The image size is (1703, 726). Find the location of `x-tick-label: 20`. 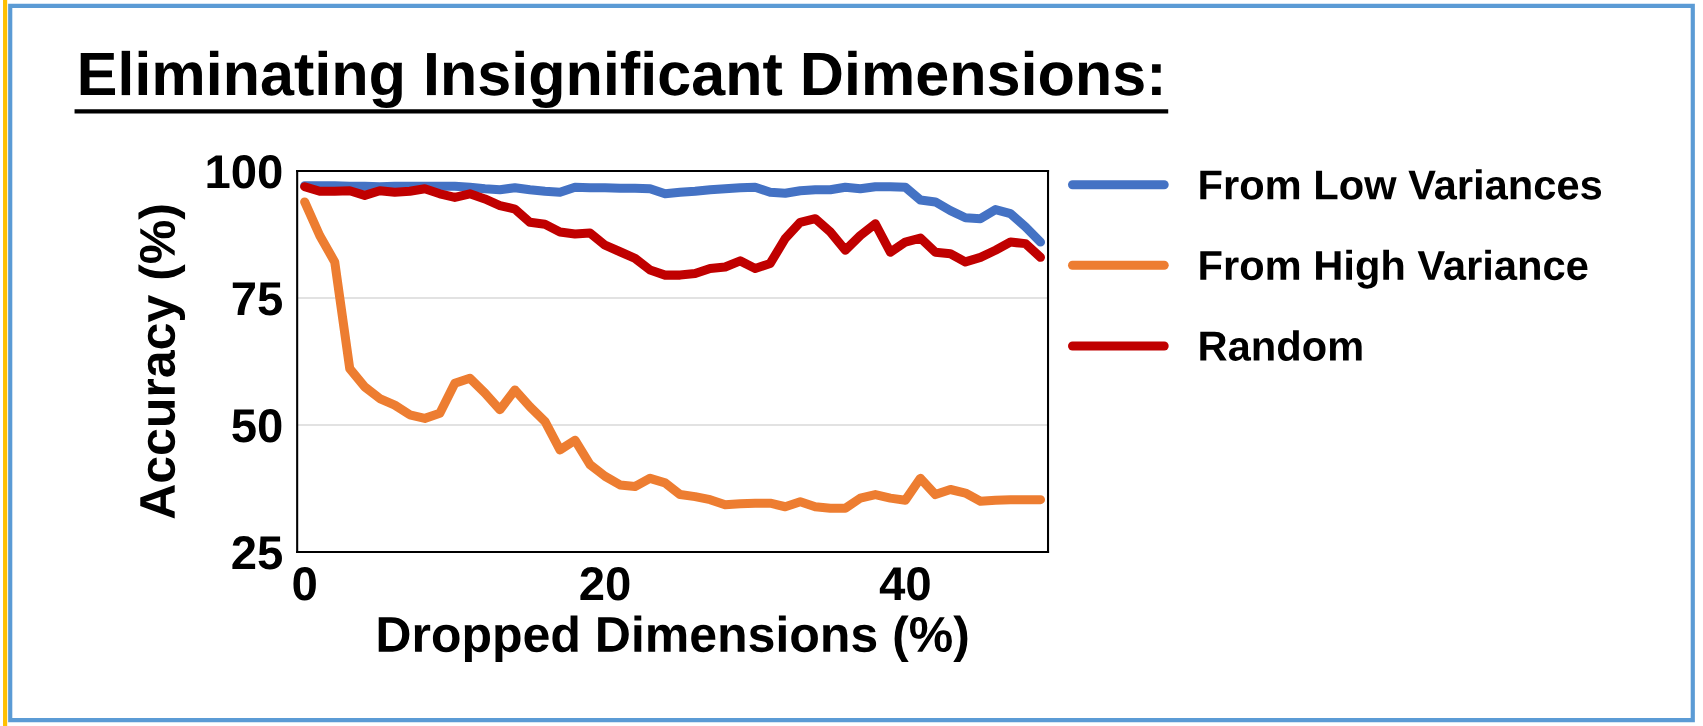

x-tick-label: 20 is located at coordinates (605, 584).